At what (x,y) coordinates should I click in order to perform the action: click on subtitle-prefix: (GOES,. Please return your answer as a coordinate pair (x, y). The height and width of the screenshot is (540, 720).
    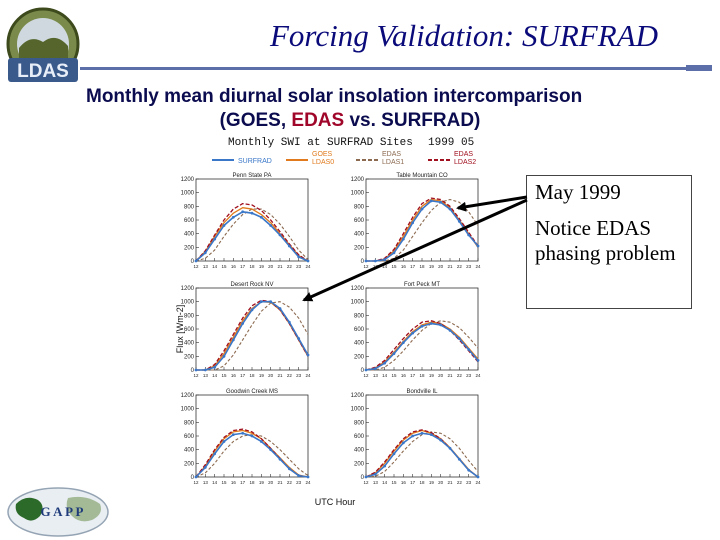
    Looking at the image, I should click on (255, 120).